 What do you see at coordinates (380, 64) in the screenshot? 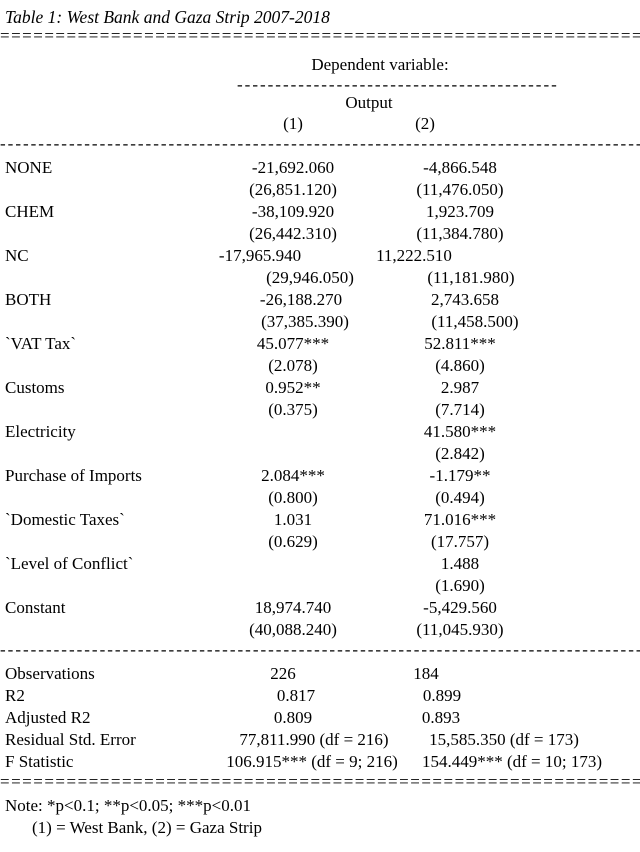
I see `dependent-variable-label: Dependent variable:` at bounding box center [380, 64].